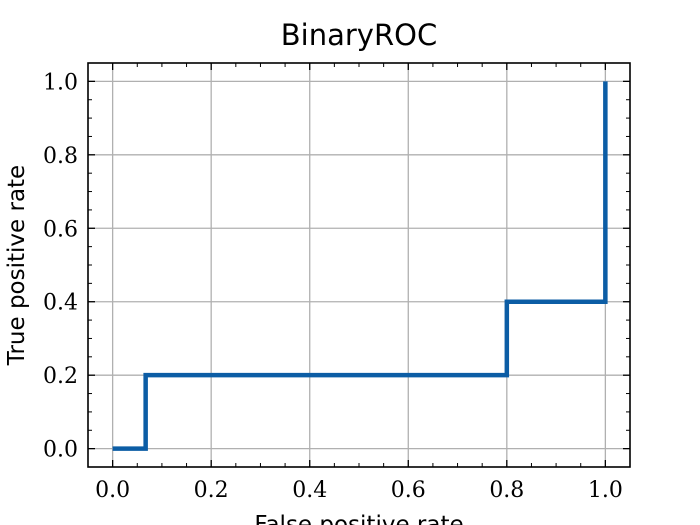 The height and width of the screenshot is (525, 700). Describe the element at coordinates (60, 376) in the screenshot. I see `y-tick-label: 0.2` at that location.